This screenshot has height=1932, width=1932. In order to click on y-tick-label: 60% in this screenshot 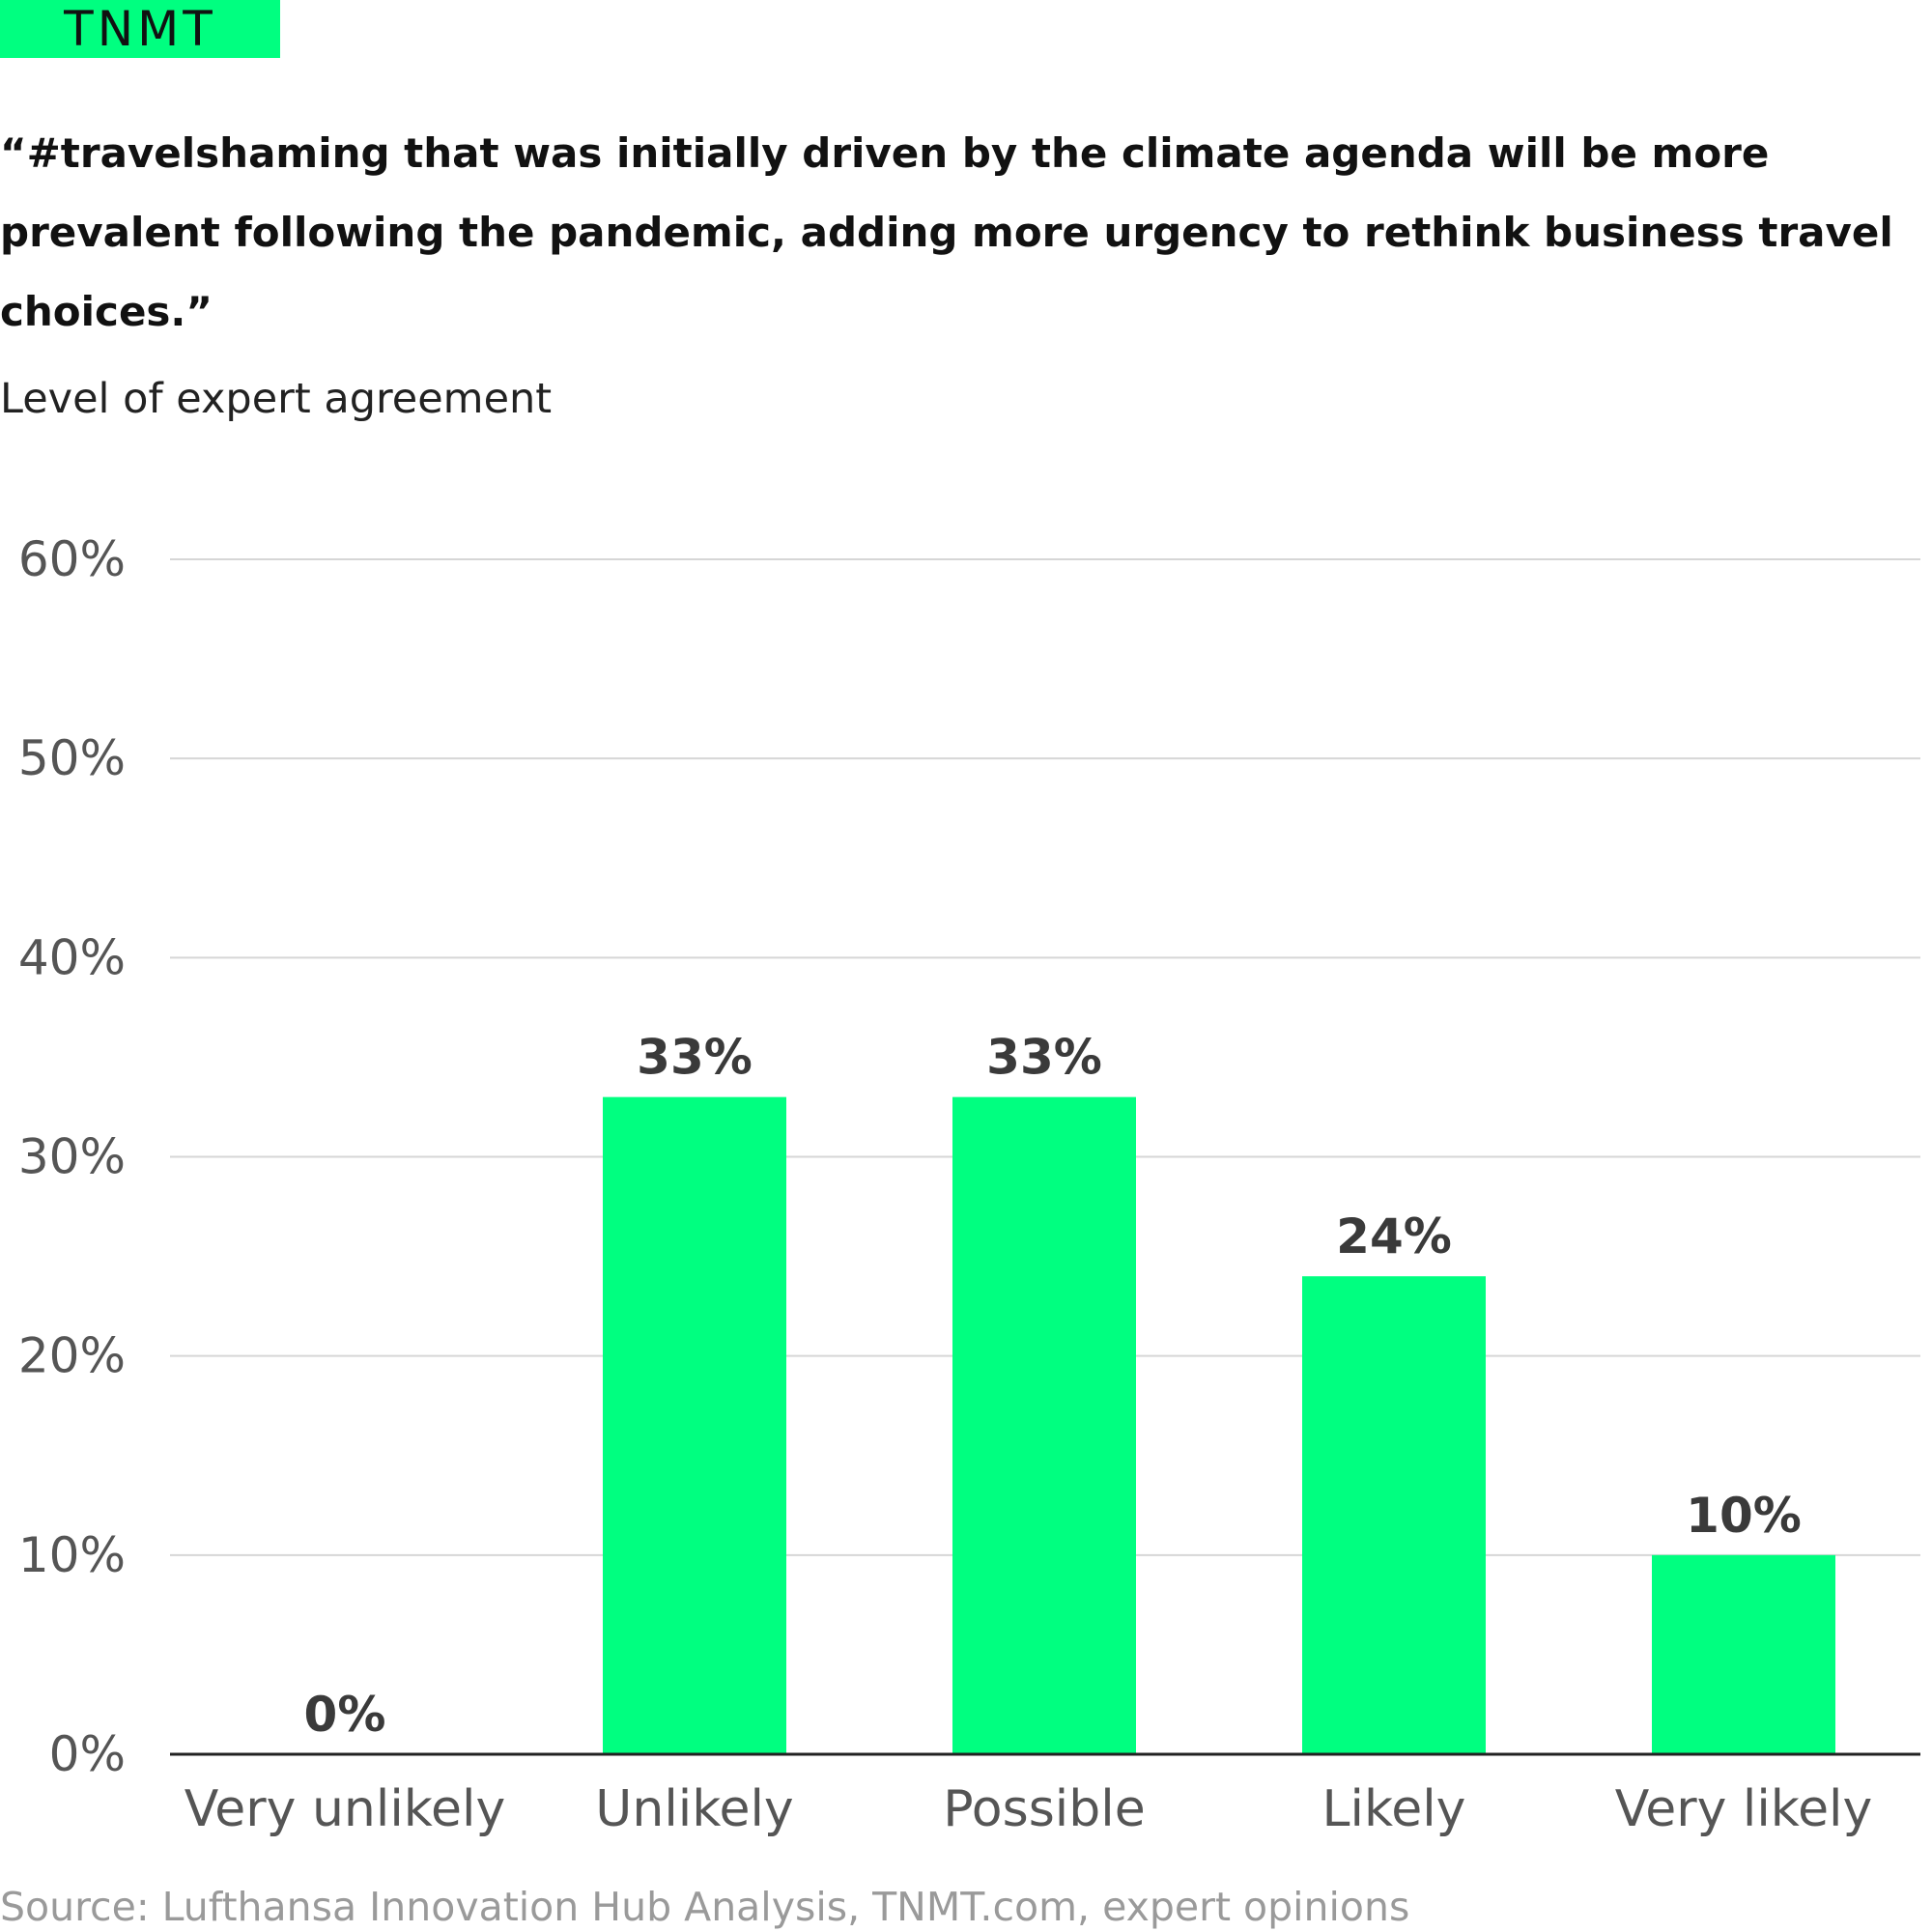, I will do `click(72, 559)`.